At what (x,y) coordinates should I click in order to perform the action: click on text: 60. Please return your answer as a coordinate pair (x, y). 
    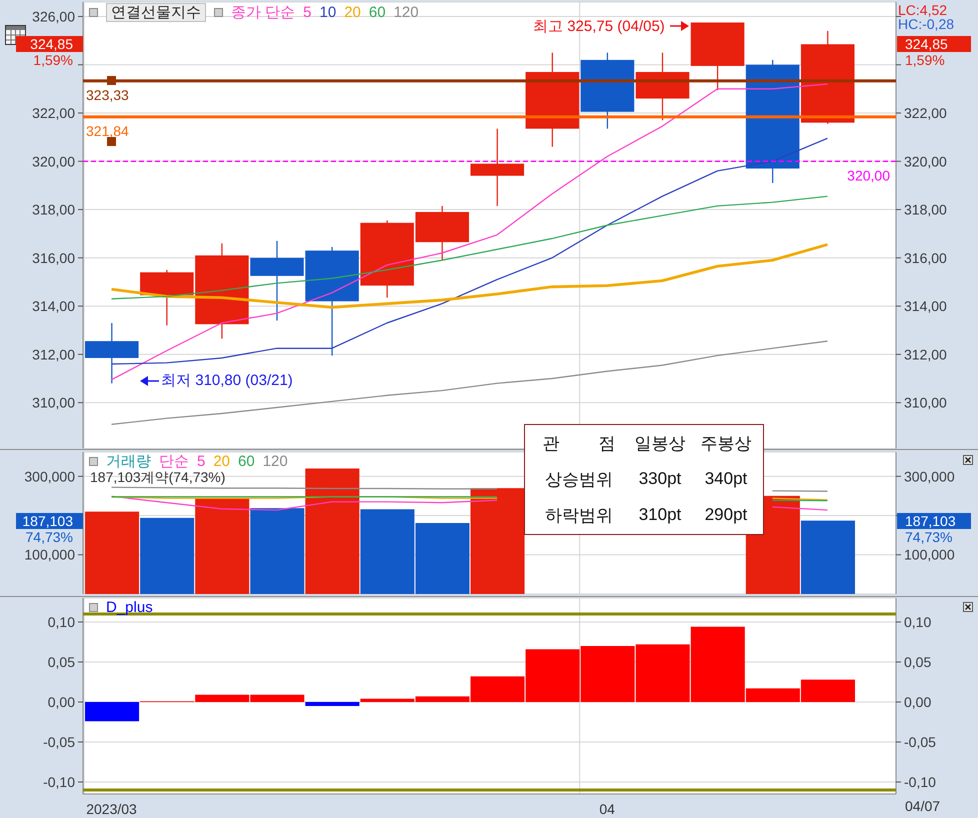
    Looking at the image, I should click on (377, 12).